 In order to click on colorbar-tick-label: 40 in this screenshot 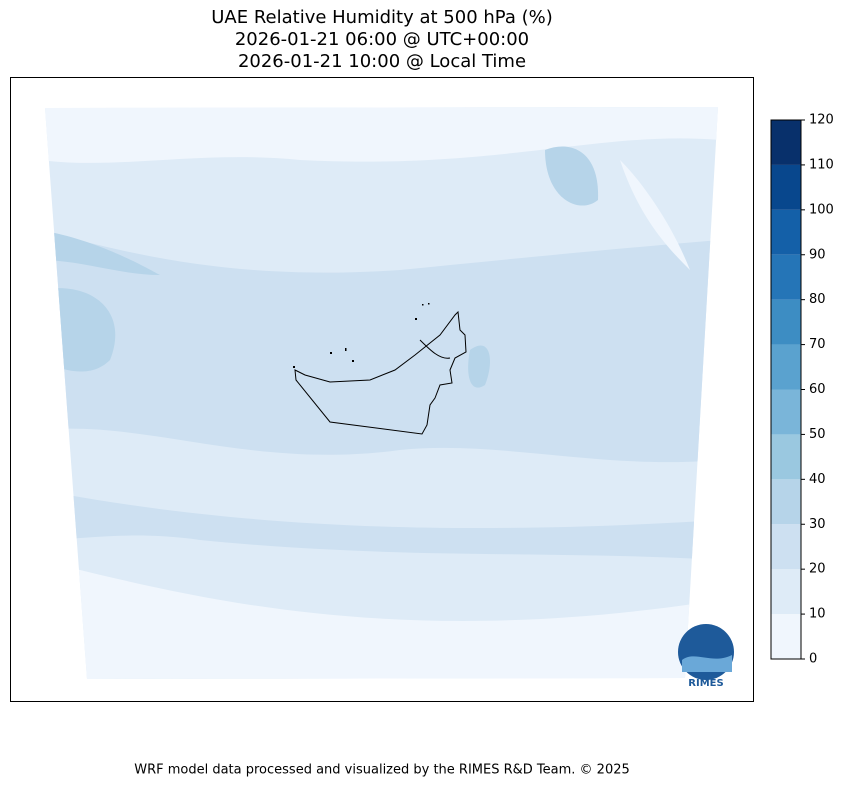, I will do `click(817, 479)`.